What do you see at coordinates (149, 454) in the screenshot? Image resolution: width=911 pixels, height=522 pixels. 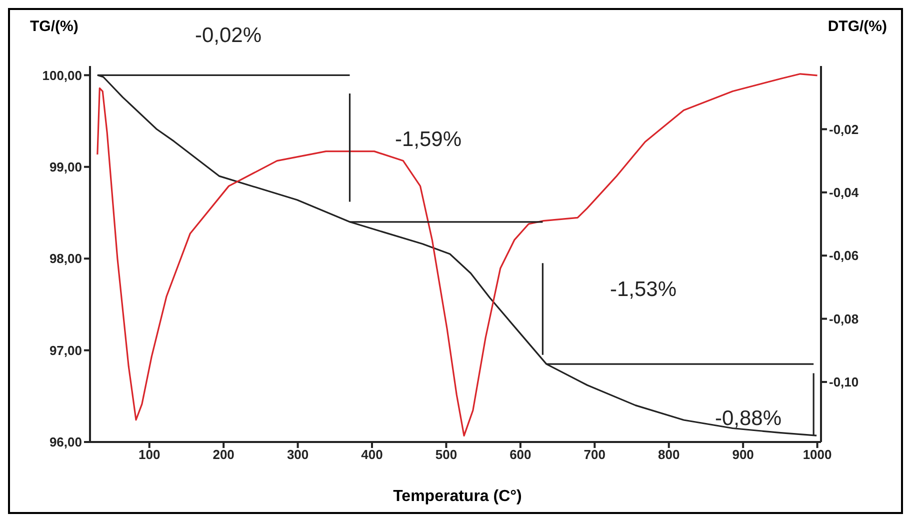 I see `x-tick-label: 100` at bounding box center [149, 454].